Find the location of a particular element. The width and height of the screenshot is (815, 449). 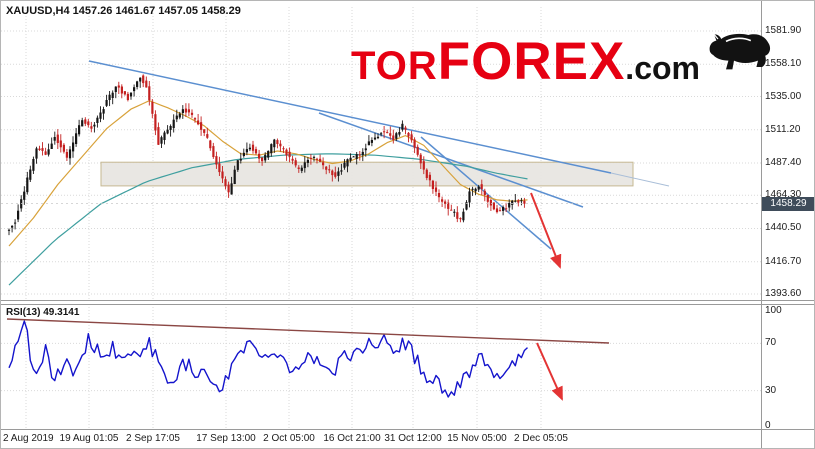

logo-text-com: .com is located at coordinates (662, 68).